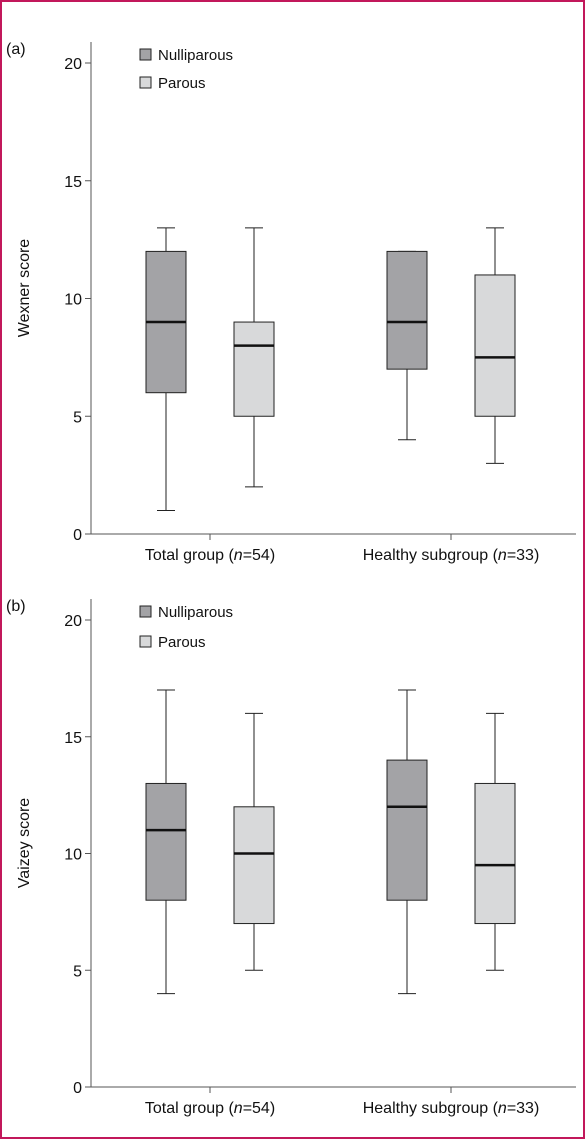  What do you see at coordinates (24, 288) in the screenshot?
I see `y-axis-label: Wexner score` at bounding box center [24, 288].